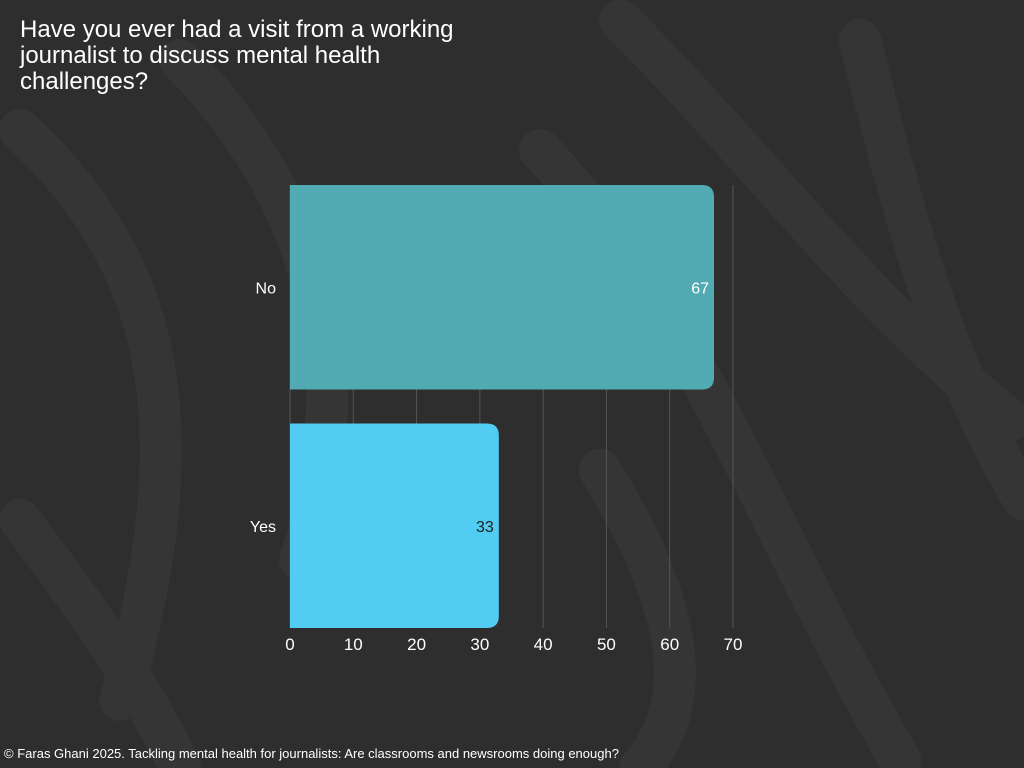 The width and height of the screenshot is (1024, 768). What do you see at coordinates (485, 527) in the screenshot?
I see `data-label-yes: 33` at bounding box center [485, 527].